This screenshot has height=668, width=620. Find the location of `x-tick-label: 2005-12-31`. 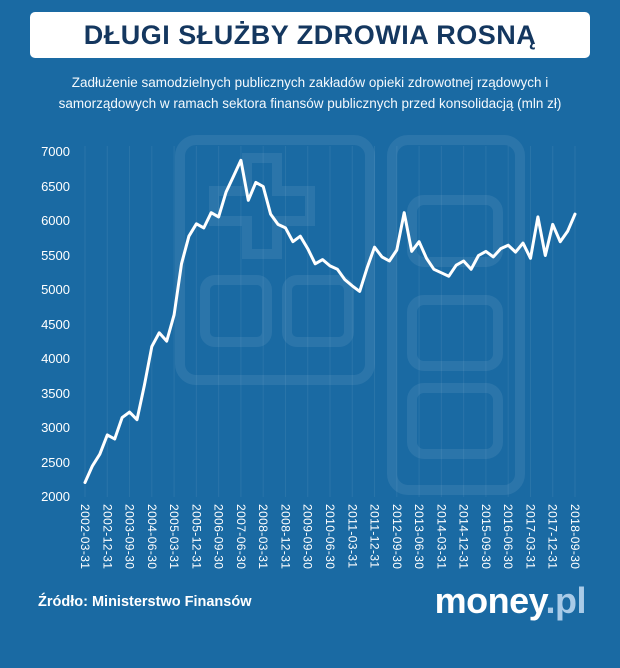

x-tick-label: 2005-12-31 is located at coordinates (196, 537).